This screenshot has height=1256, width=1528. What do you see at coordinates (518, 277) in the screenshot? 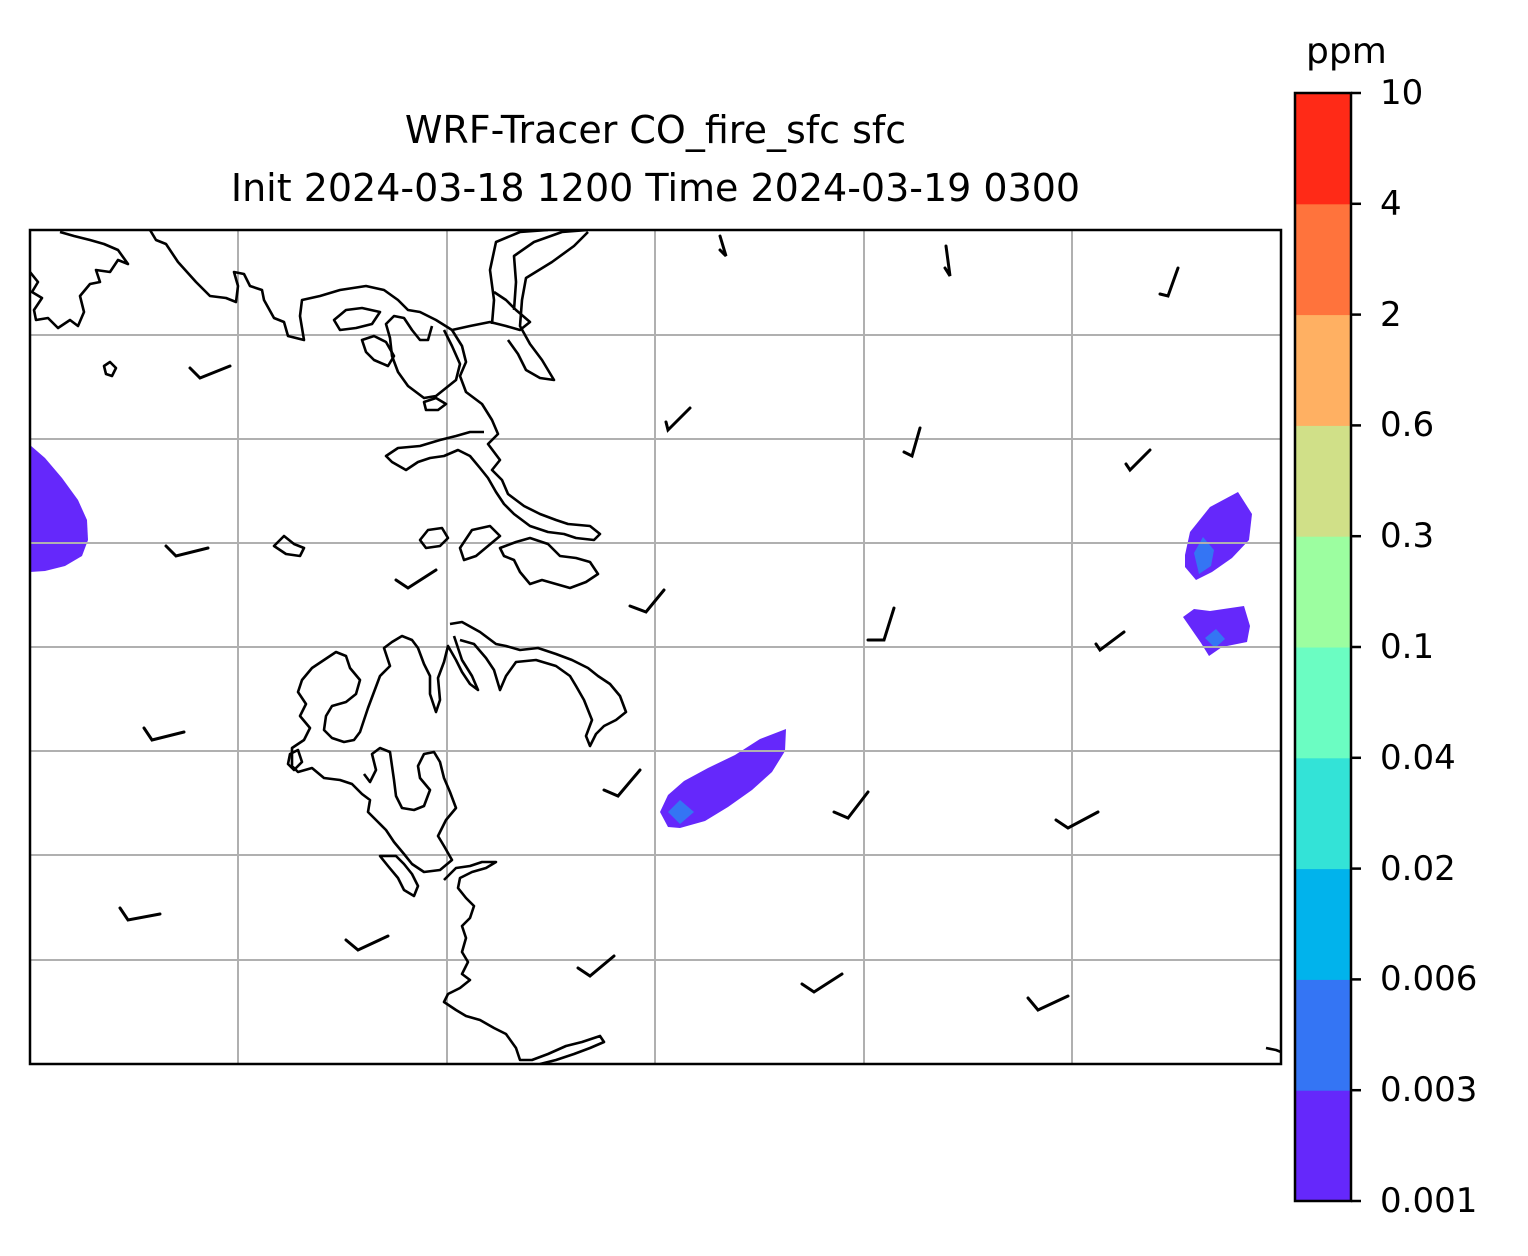
I see `coastline-inlet-a` at bounding box center [518, 277].